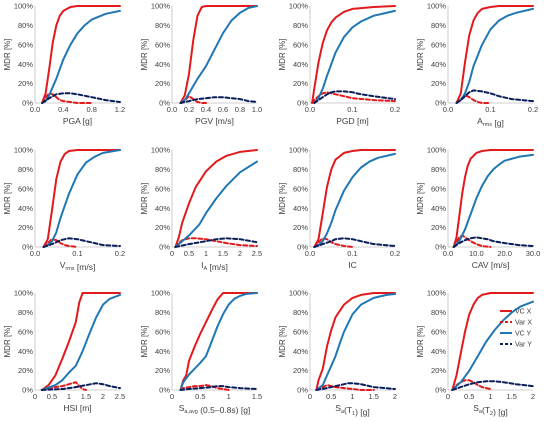 Image resolution: width=550 pixels, height=422 pixels. Describe the element at coordinates (352, 410) in the screenshot. I see `x-axis-label: Sa(T1) [g]` at that location.